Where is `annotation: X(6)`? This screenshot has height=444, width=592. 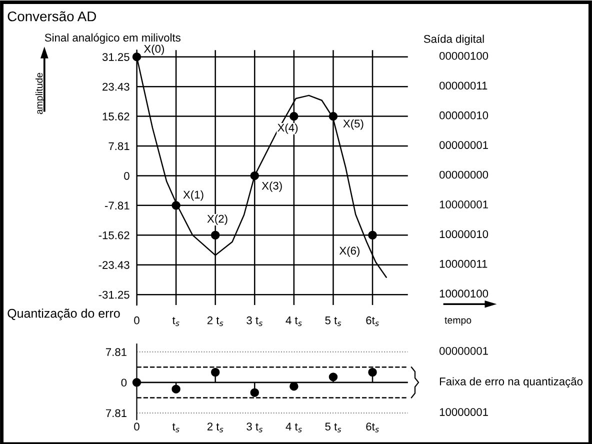
annotation: X(6) is located at coordinates (349, 251).